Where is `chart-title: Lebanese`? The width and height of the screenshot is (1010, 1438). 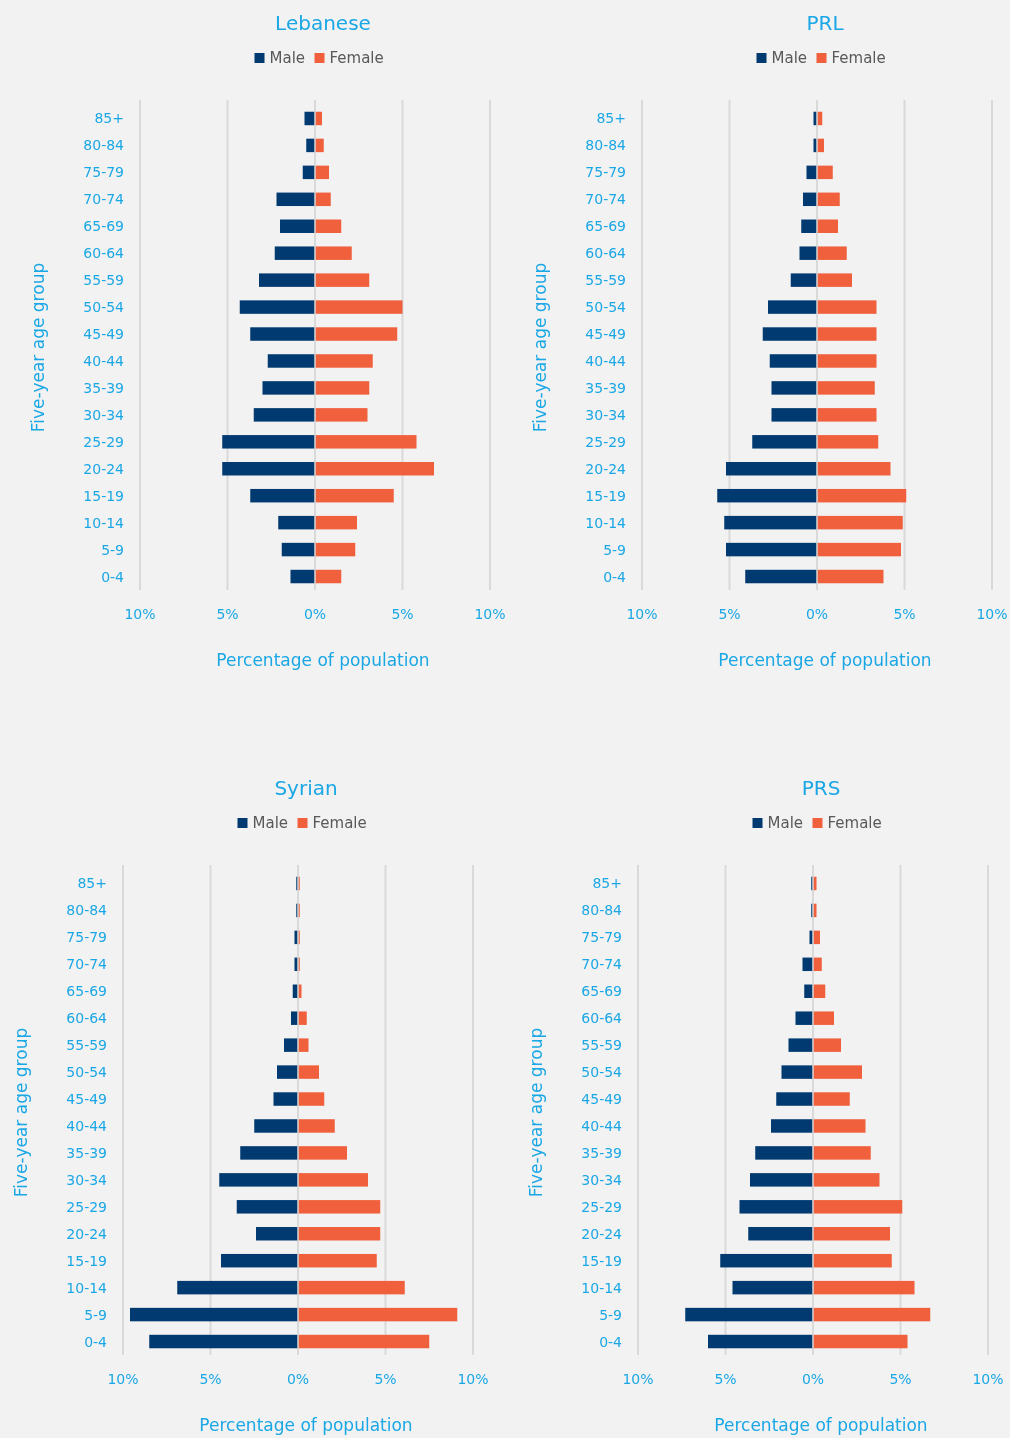 chart-title: Lebanese is located at coordinates (323, 23).